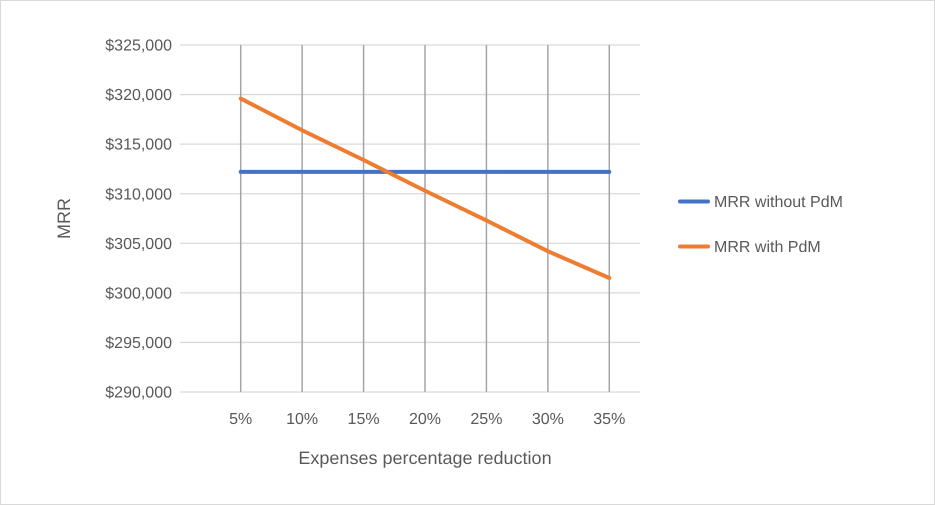  I want to click on x-tick-label: 20%, so click(425, 419).